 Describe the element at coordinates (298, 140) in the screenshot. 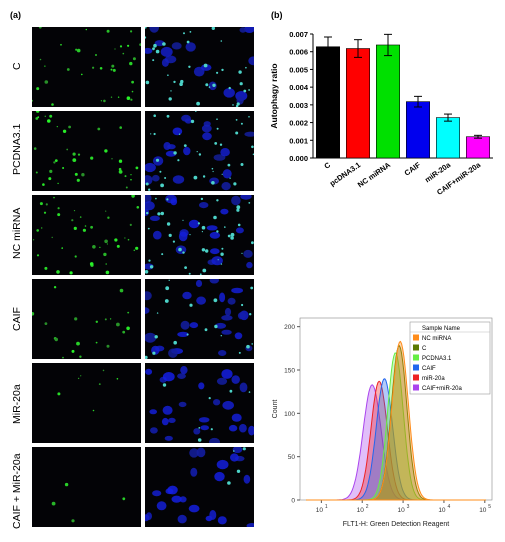

I see `y-tick-label: 0.001` at that location.